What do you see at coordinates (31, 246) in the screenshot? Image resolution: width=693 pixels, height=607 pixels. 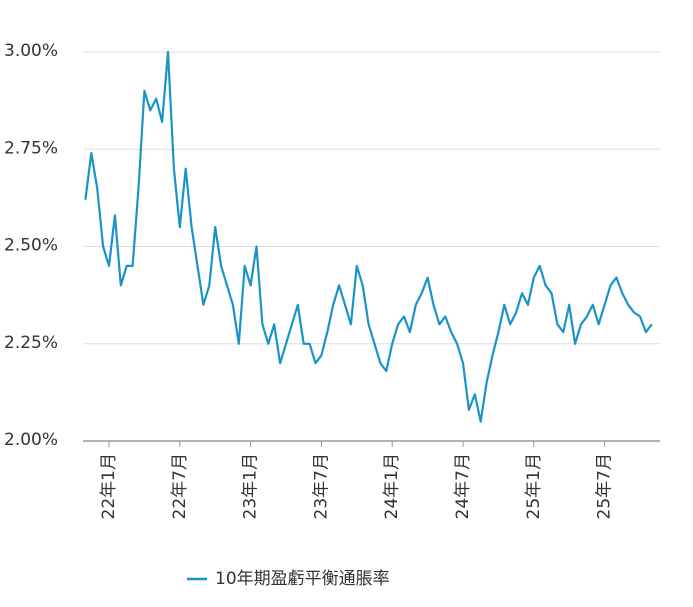 I see `y-tick-label: 2.50%` at bounding box center [31, 246].